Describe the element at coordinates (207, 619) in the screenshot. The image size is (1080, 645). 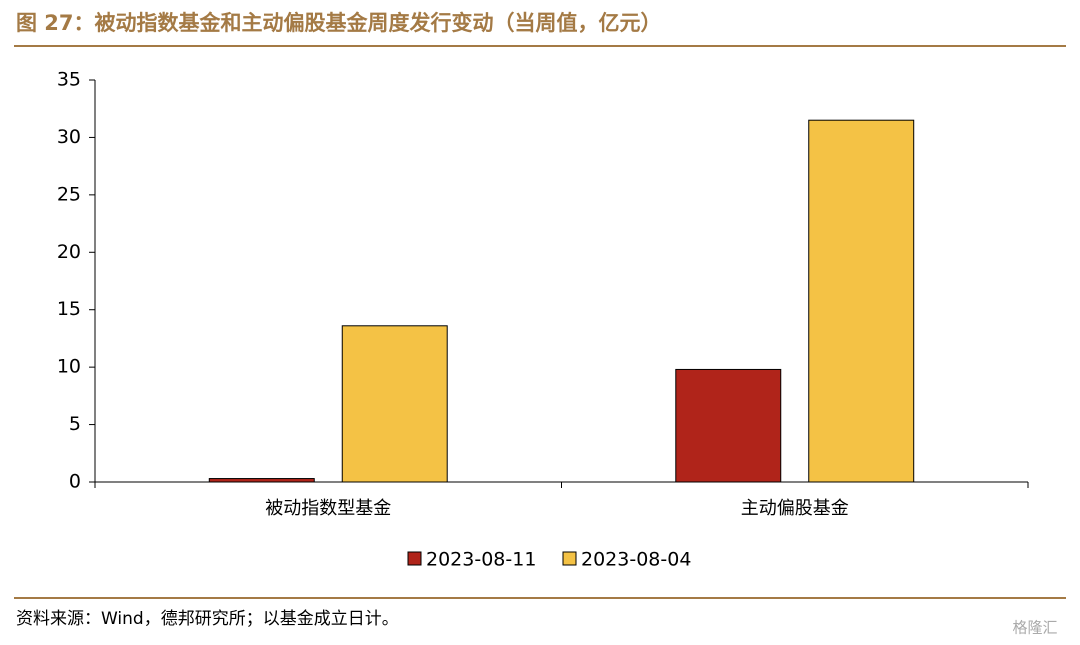
I see `source-note: 资料来源：Wind，德邦研究所；以基金成立日计。` at that location.